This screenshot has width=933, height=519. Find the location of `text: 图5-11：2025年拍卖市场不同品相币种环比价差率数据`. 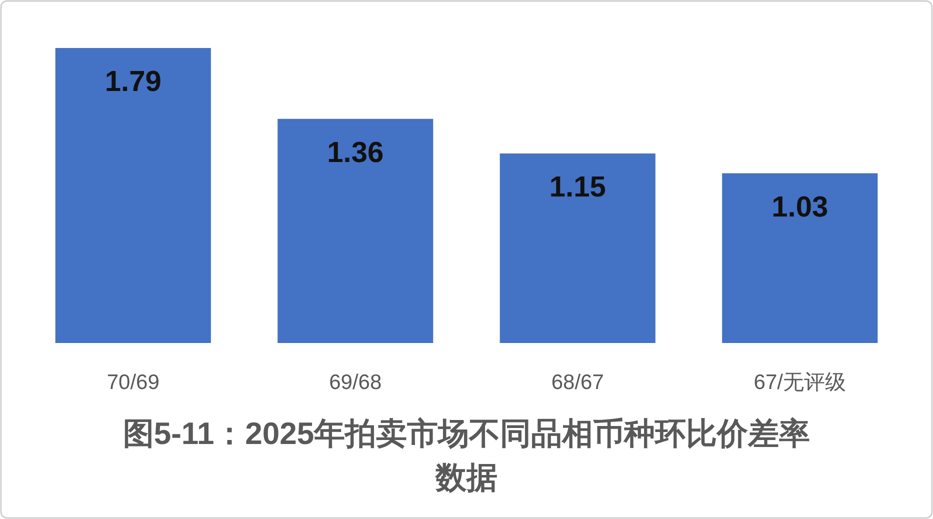

text: 图5-11：2025年拍卖市场不同品相币种环比价差率数据 is located at coordinates (467, 456).